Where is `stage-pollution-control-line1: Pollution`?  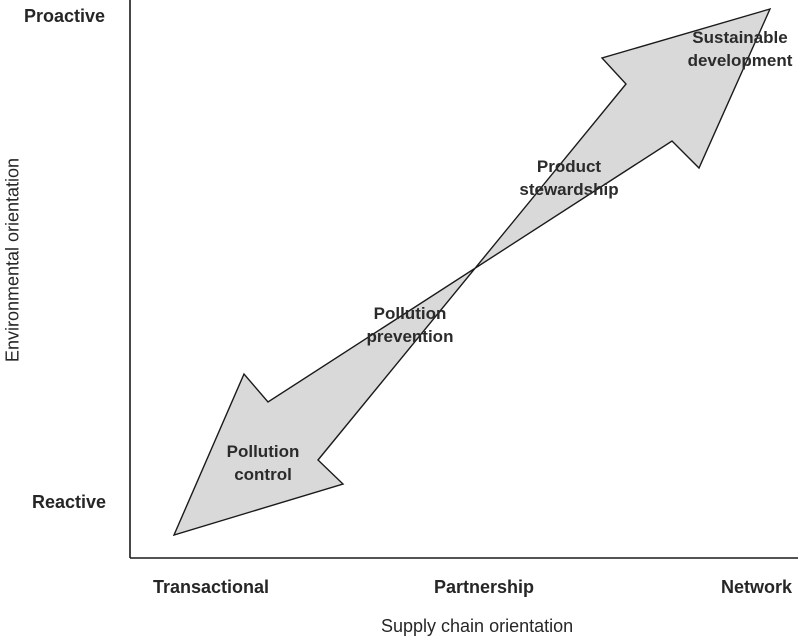
stage-pollution-control-line1: Pollution is located at coordinates (263, 451).